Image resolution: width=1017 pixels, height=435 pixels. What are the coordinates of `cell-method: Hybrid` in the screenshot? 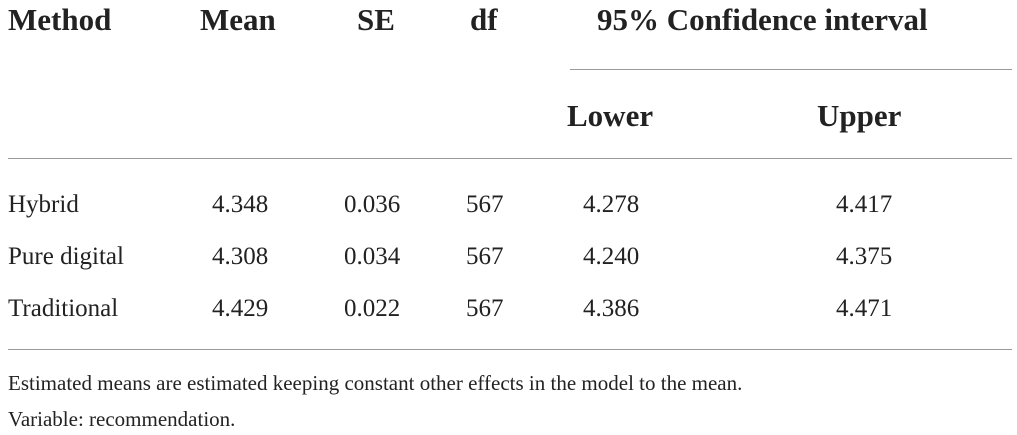 It's located at (43, 204).